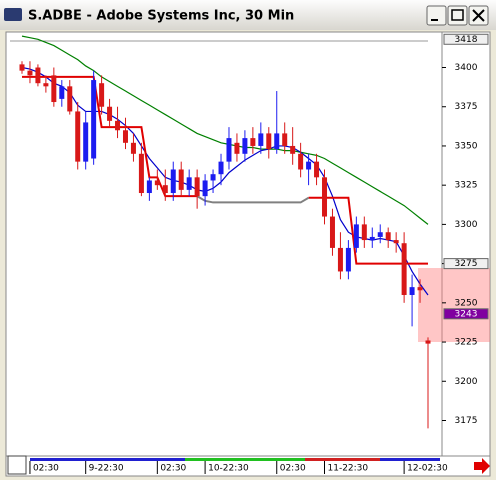 This screenshot has width=496, height=484. What do you see at coordinates (427, 469) in the screenshot?
I see `x-tick-label: 12-02:30` at bounding box center [427, 469].